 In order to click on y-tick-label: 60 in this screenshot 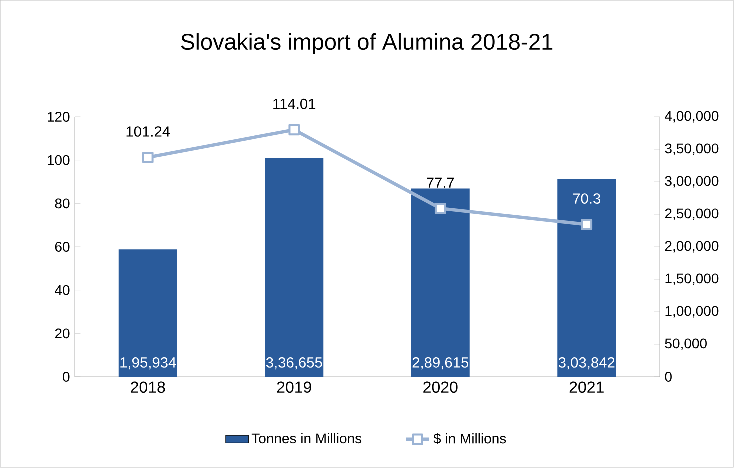, I will do `click(62, 247)`.